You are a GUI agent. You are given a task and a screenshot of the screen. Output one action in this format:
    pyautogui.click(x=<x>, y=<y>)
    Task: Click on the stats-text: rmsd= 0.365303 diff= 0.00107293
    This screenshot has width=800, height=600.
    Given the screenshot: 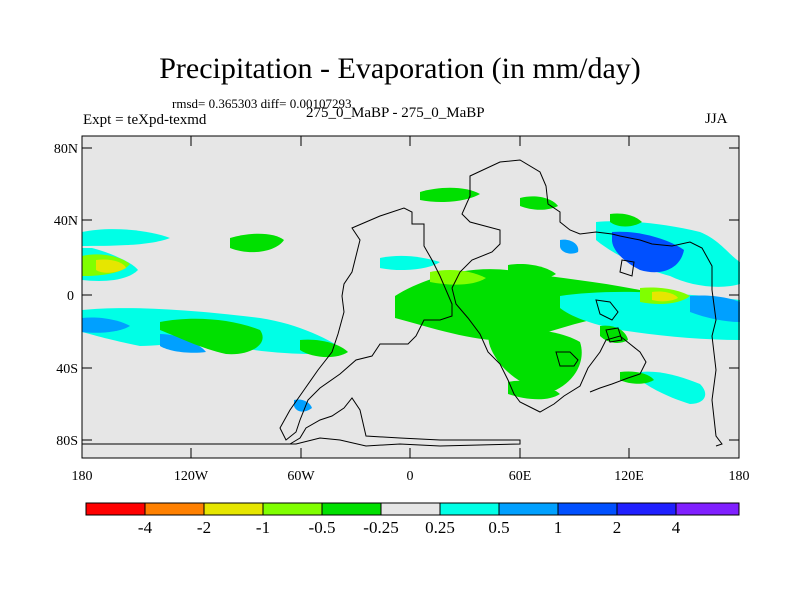 What is the action you would take?
    pyautogui.click(x=262, y=103)
    